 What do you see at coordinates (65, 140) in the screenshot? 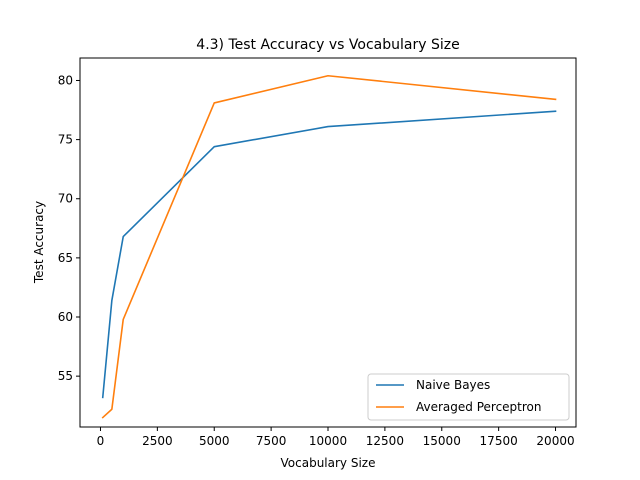
I see `y-tick-label: 75` at bounding box center [65, 140].